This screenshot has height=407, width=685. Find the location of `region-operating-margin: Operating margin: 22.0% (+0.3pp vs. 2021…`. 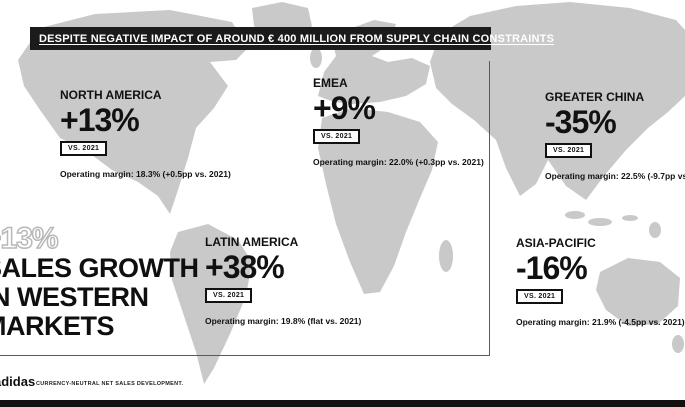

region-operating-margin: Operating margin: 22.0% (+0.3pp vs. 2021… is located at coordinates (398, 161).